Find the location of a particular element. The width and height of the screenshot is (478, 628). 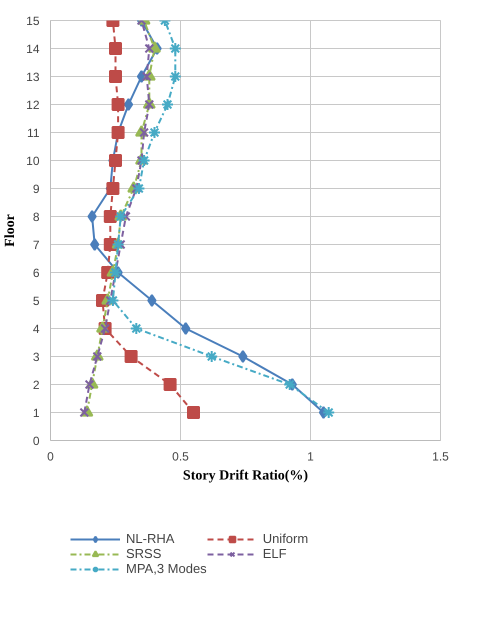

y-axis-title: Floor is located at coordinates (10, 230).